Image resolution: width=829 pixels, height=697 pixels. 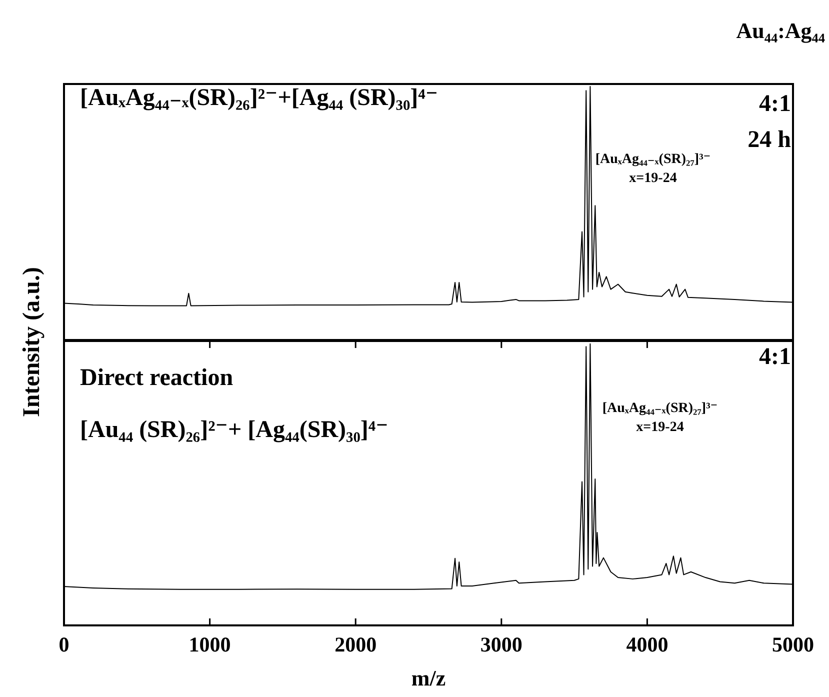 What do you see at coordinates (780, 30) in the screenshot?
I see `chart-title: Au₄₄:Ag₄₄` at bounding box center [780, 30].